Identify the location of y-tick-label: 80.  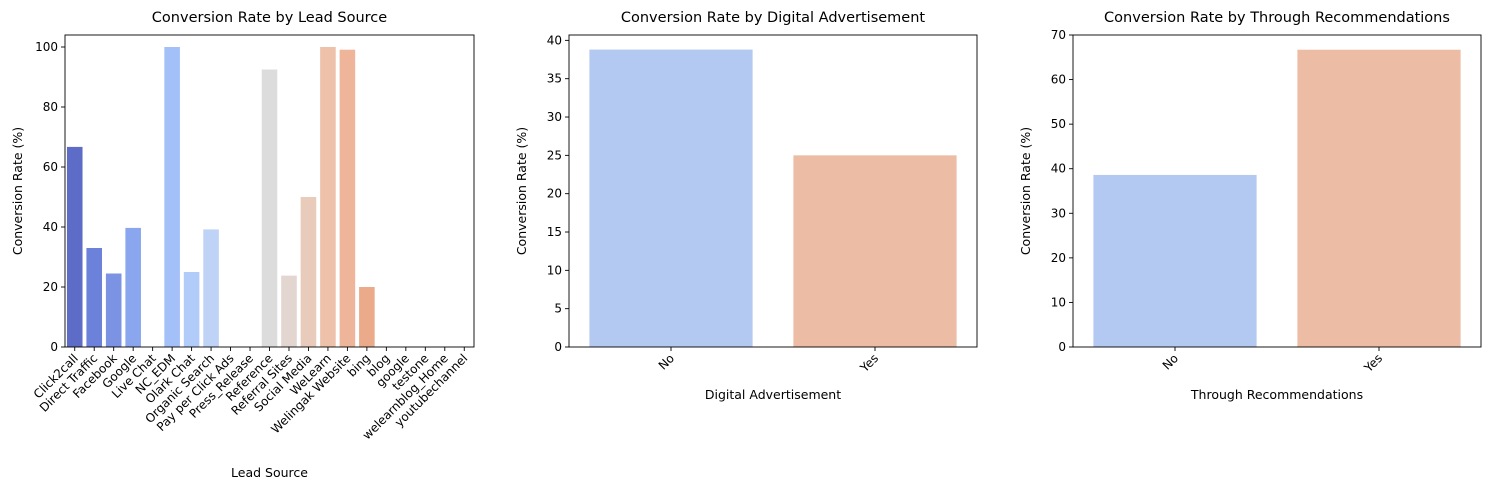
(50, 107).